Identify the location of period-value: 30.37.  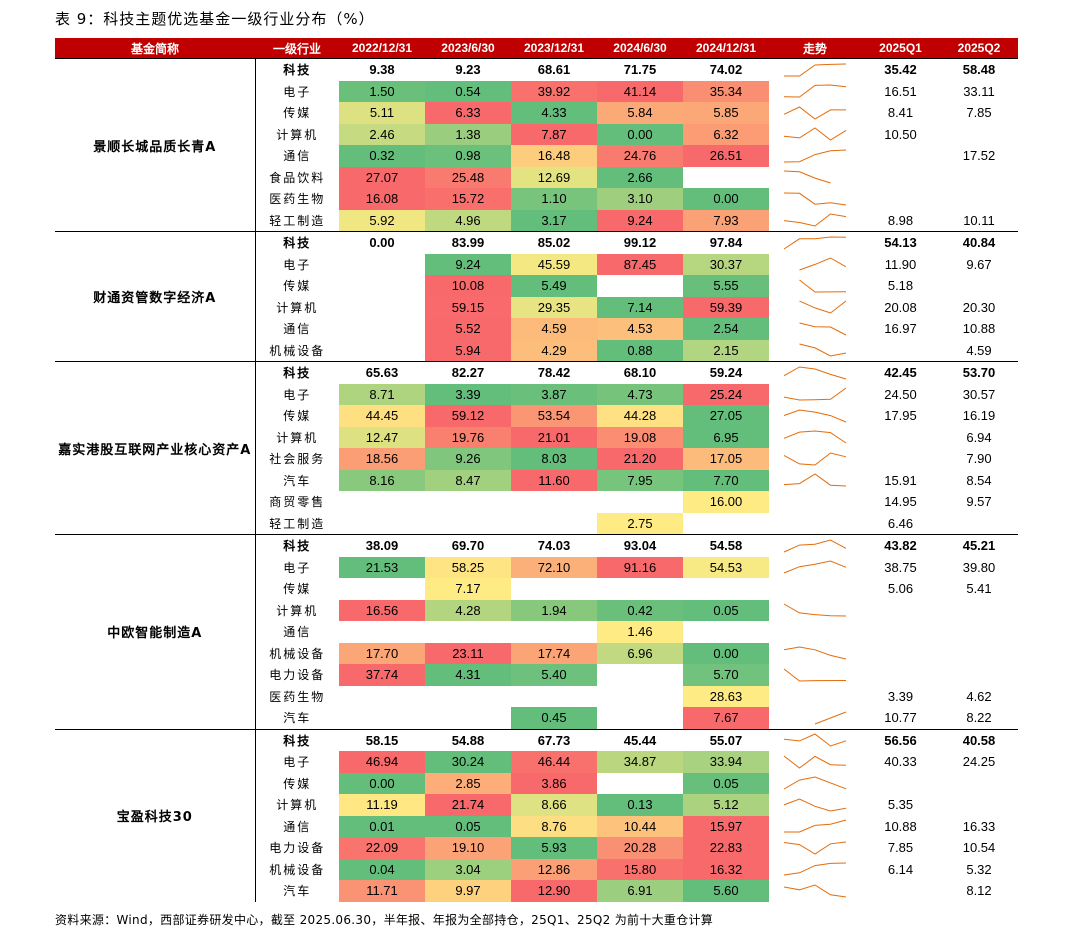
(726, 264).